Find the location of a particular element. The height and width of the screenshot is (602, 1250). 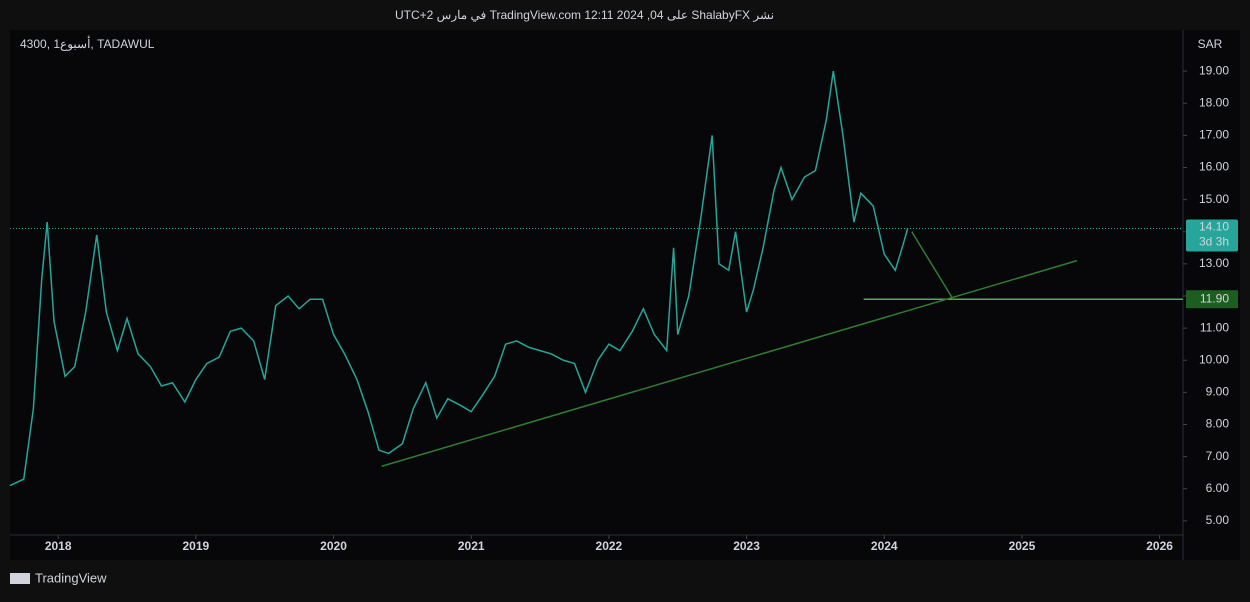

y-tick-label: 18.00 is located at coordinates (1214, 102).